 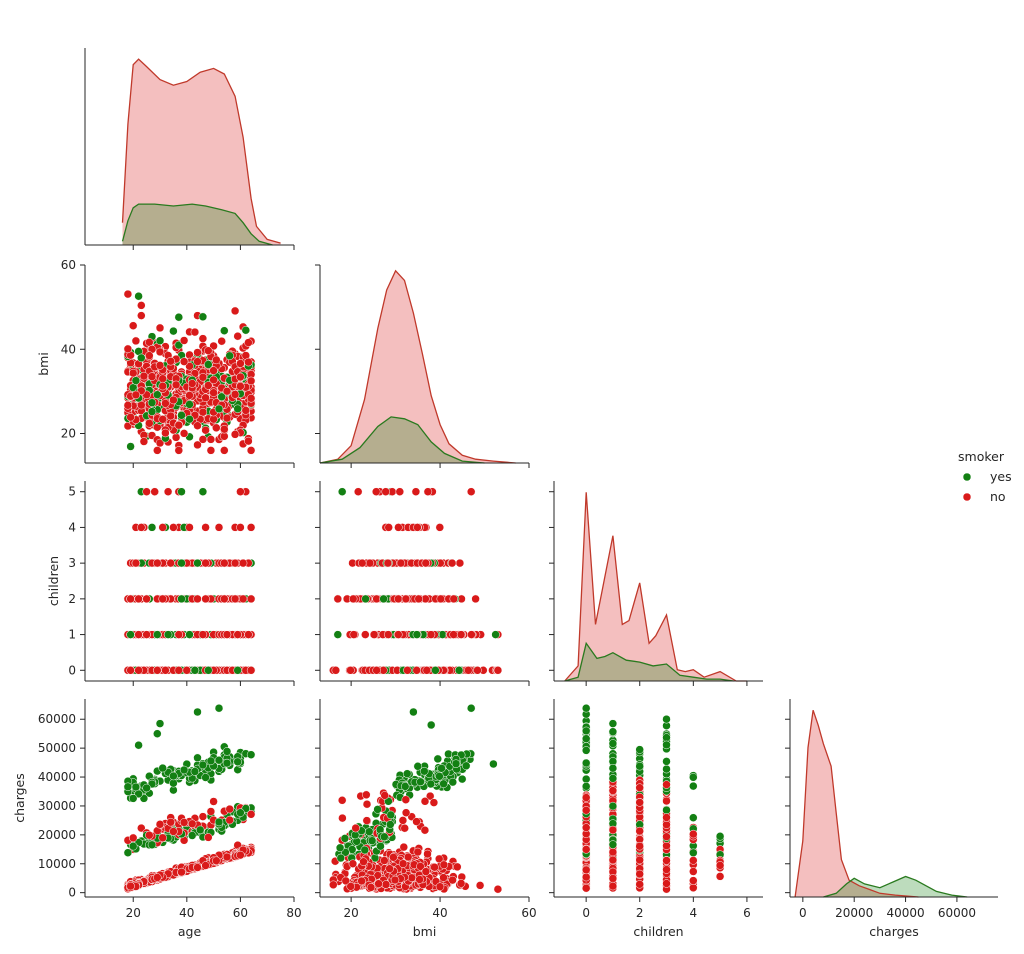 What do you see at coordinates (586, 913) in the screenshot?
I see `x-tick-label: 0` at bounding box center [586, 913].